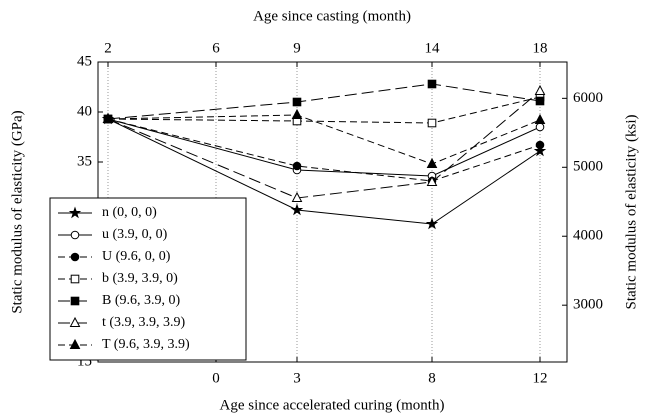 The image size is (647, 417). What do you see at coordinates (631, 212) in the screenshot?
I see `y2-axis-title: Static modulus of elasticity (ksi)` at bounding box center [631, 212].